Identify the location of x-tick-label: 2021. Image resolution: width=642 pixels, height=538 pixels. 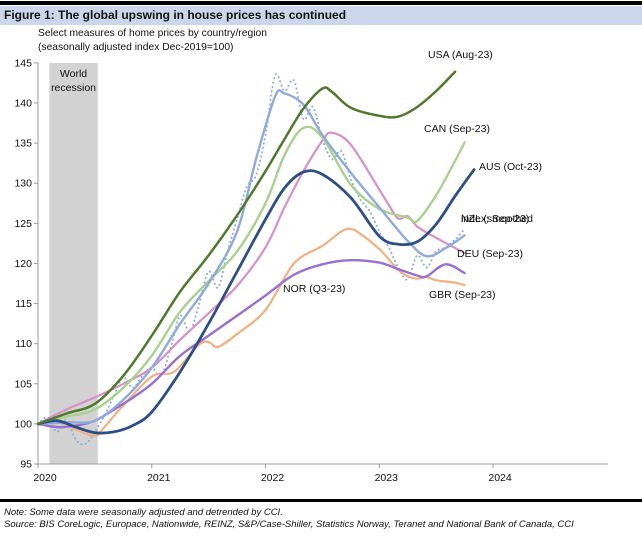
(159, 478).